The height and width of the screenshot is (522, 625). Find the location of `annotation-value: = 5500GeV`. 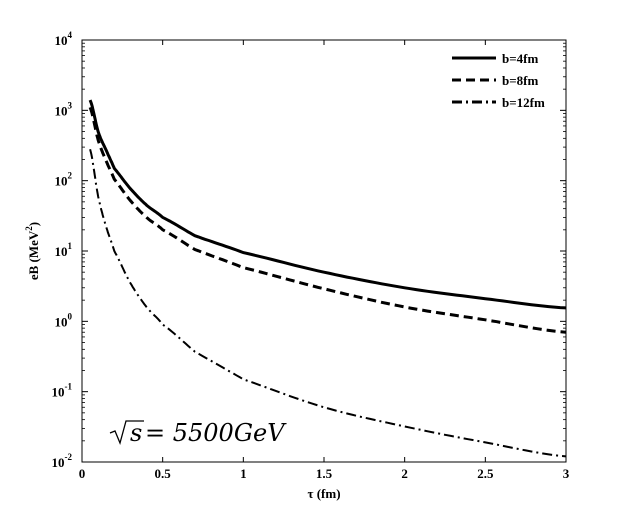

annotation-value: = 5500GeV is located at coordinates (216, 433).